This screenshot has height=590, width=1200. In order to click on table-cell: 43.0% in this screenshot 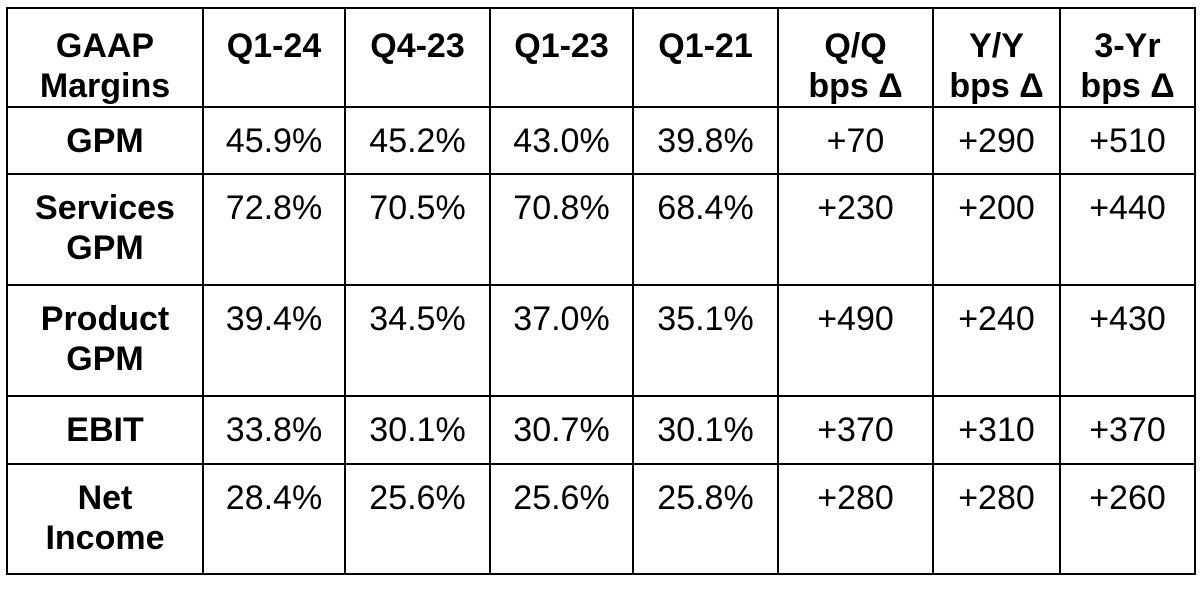, I will do `click(561, 140)`.